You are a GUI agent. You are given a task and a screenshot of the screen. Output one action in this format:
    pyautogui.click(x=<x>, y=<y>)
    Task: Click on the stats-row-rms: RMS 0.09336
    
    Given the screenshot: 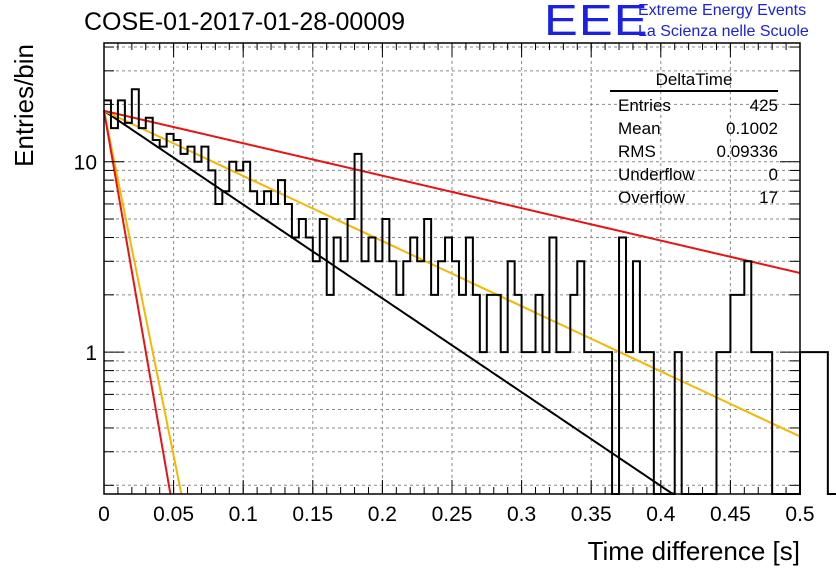 What is the action you would take?
    pyautogui.click(x=694, y=151)
    